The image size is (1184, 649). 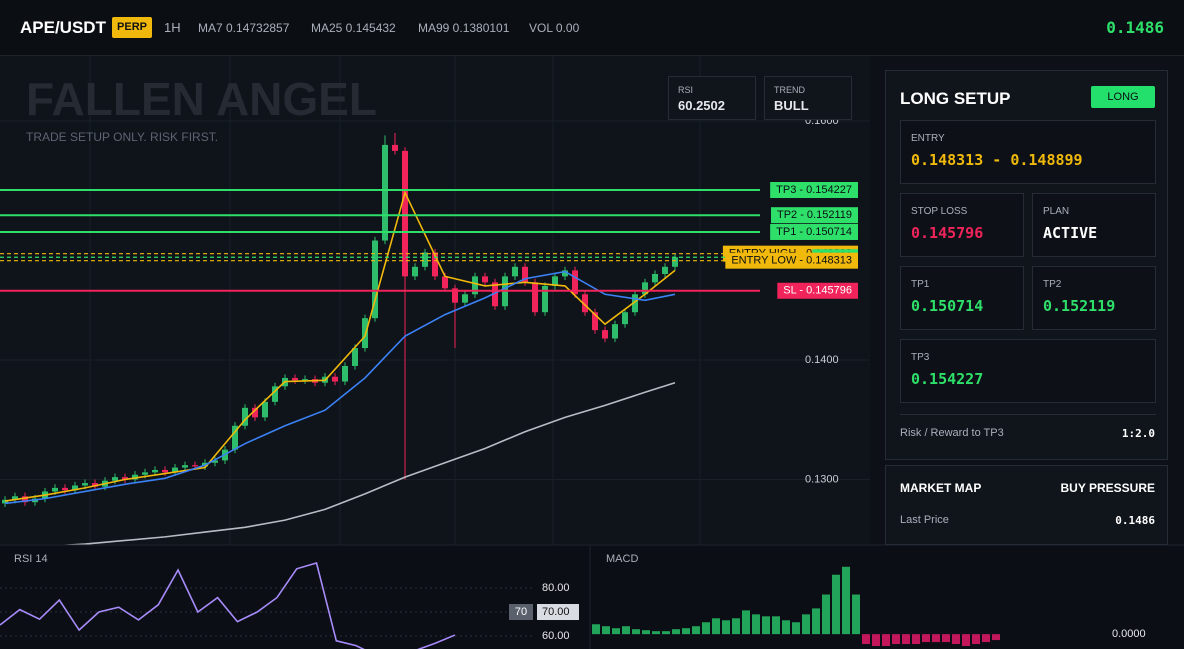 I want to click on setup-title: LONG SETUP, so click(x=955, y=98).